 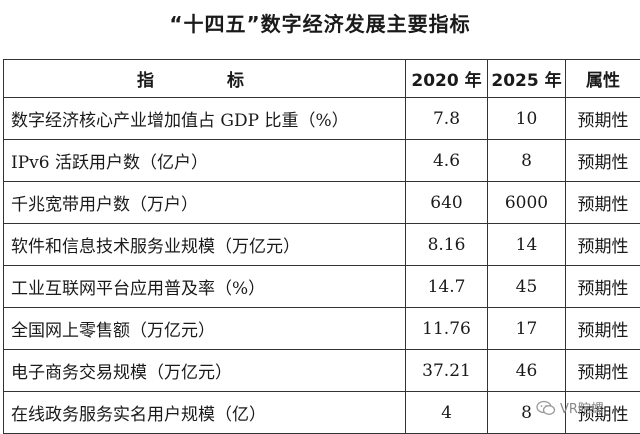 I want to click on header-indicator: 指 标, so click(x=205, y=79).